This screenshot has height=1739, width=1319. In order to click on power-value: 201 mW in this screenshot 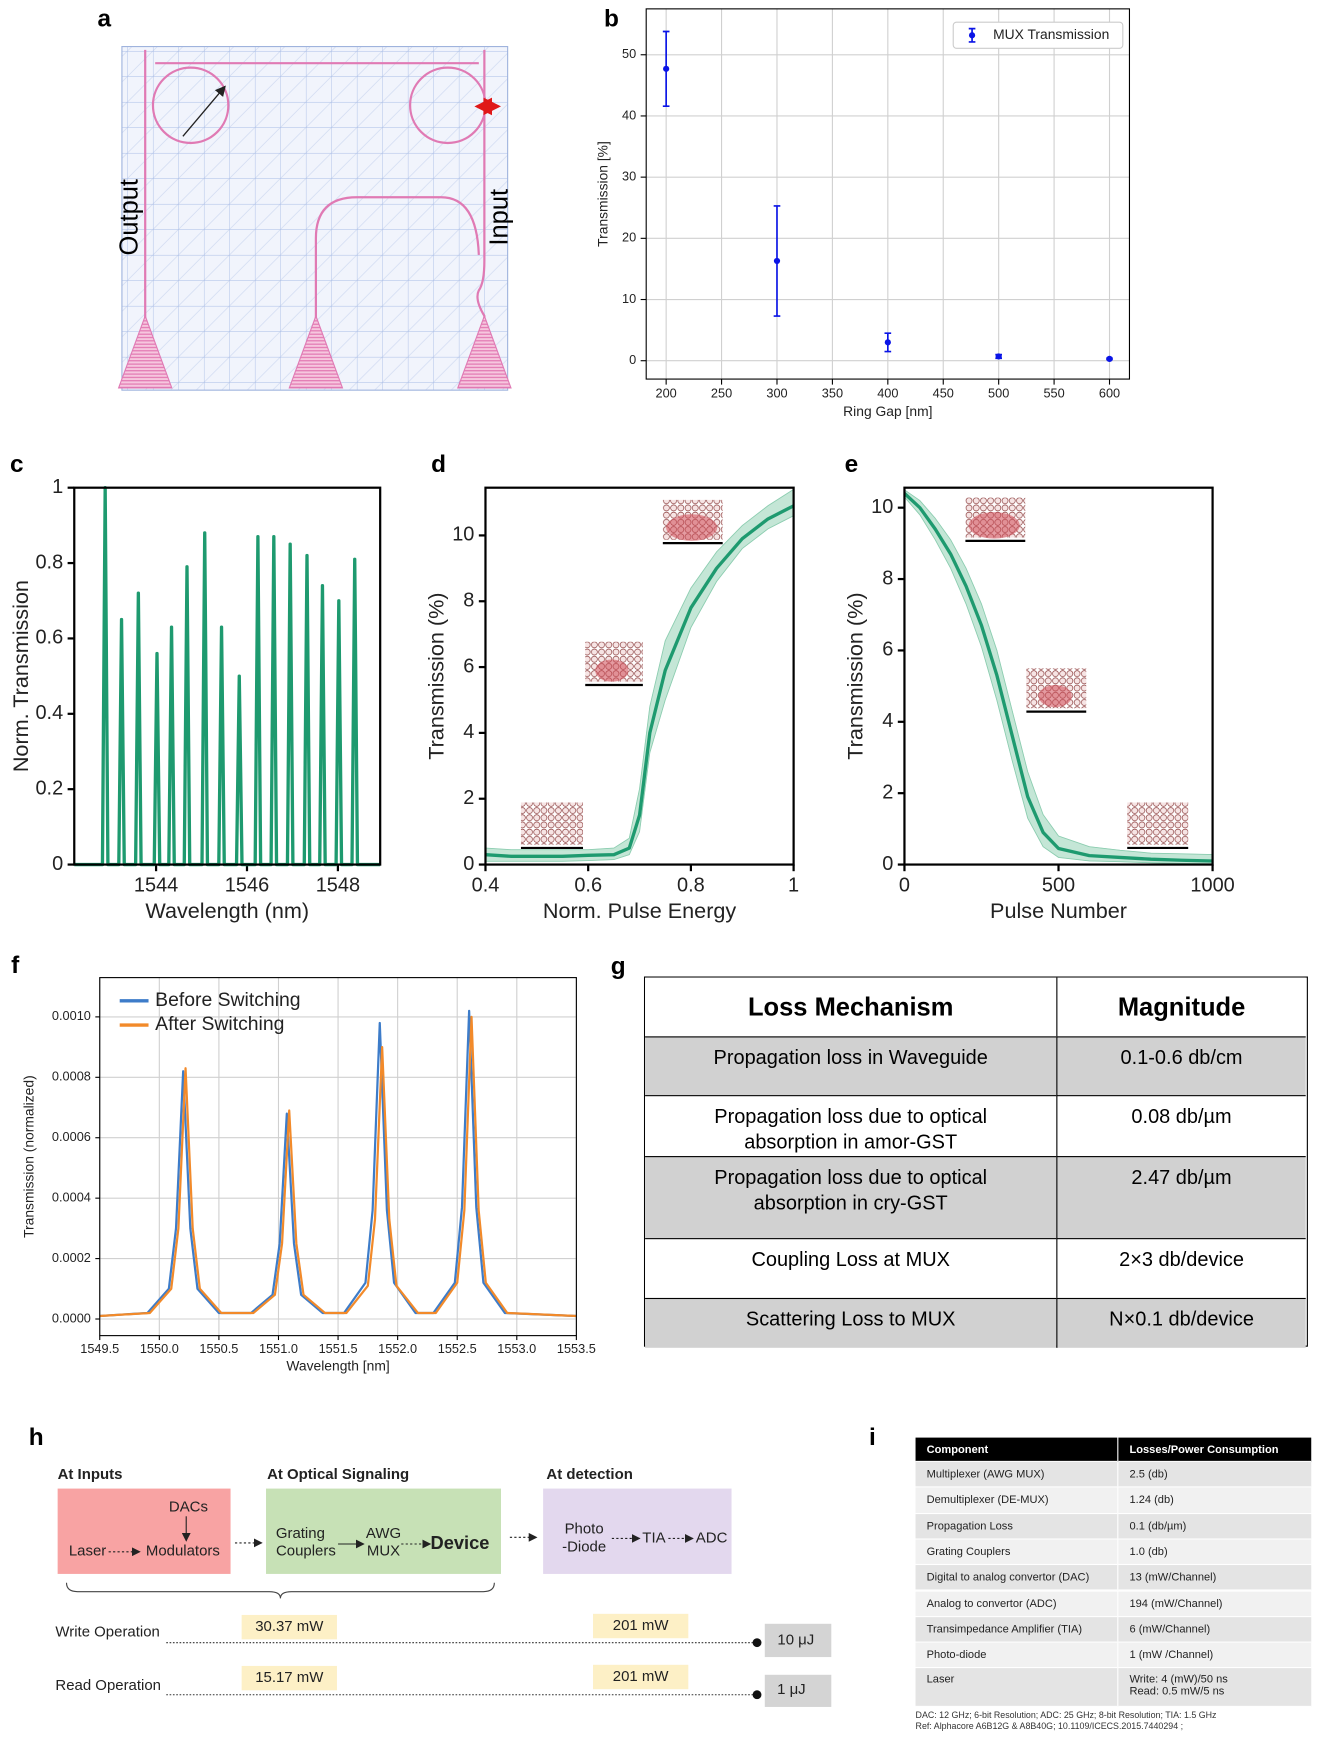, I will do `click(641, 1625)`.